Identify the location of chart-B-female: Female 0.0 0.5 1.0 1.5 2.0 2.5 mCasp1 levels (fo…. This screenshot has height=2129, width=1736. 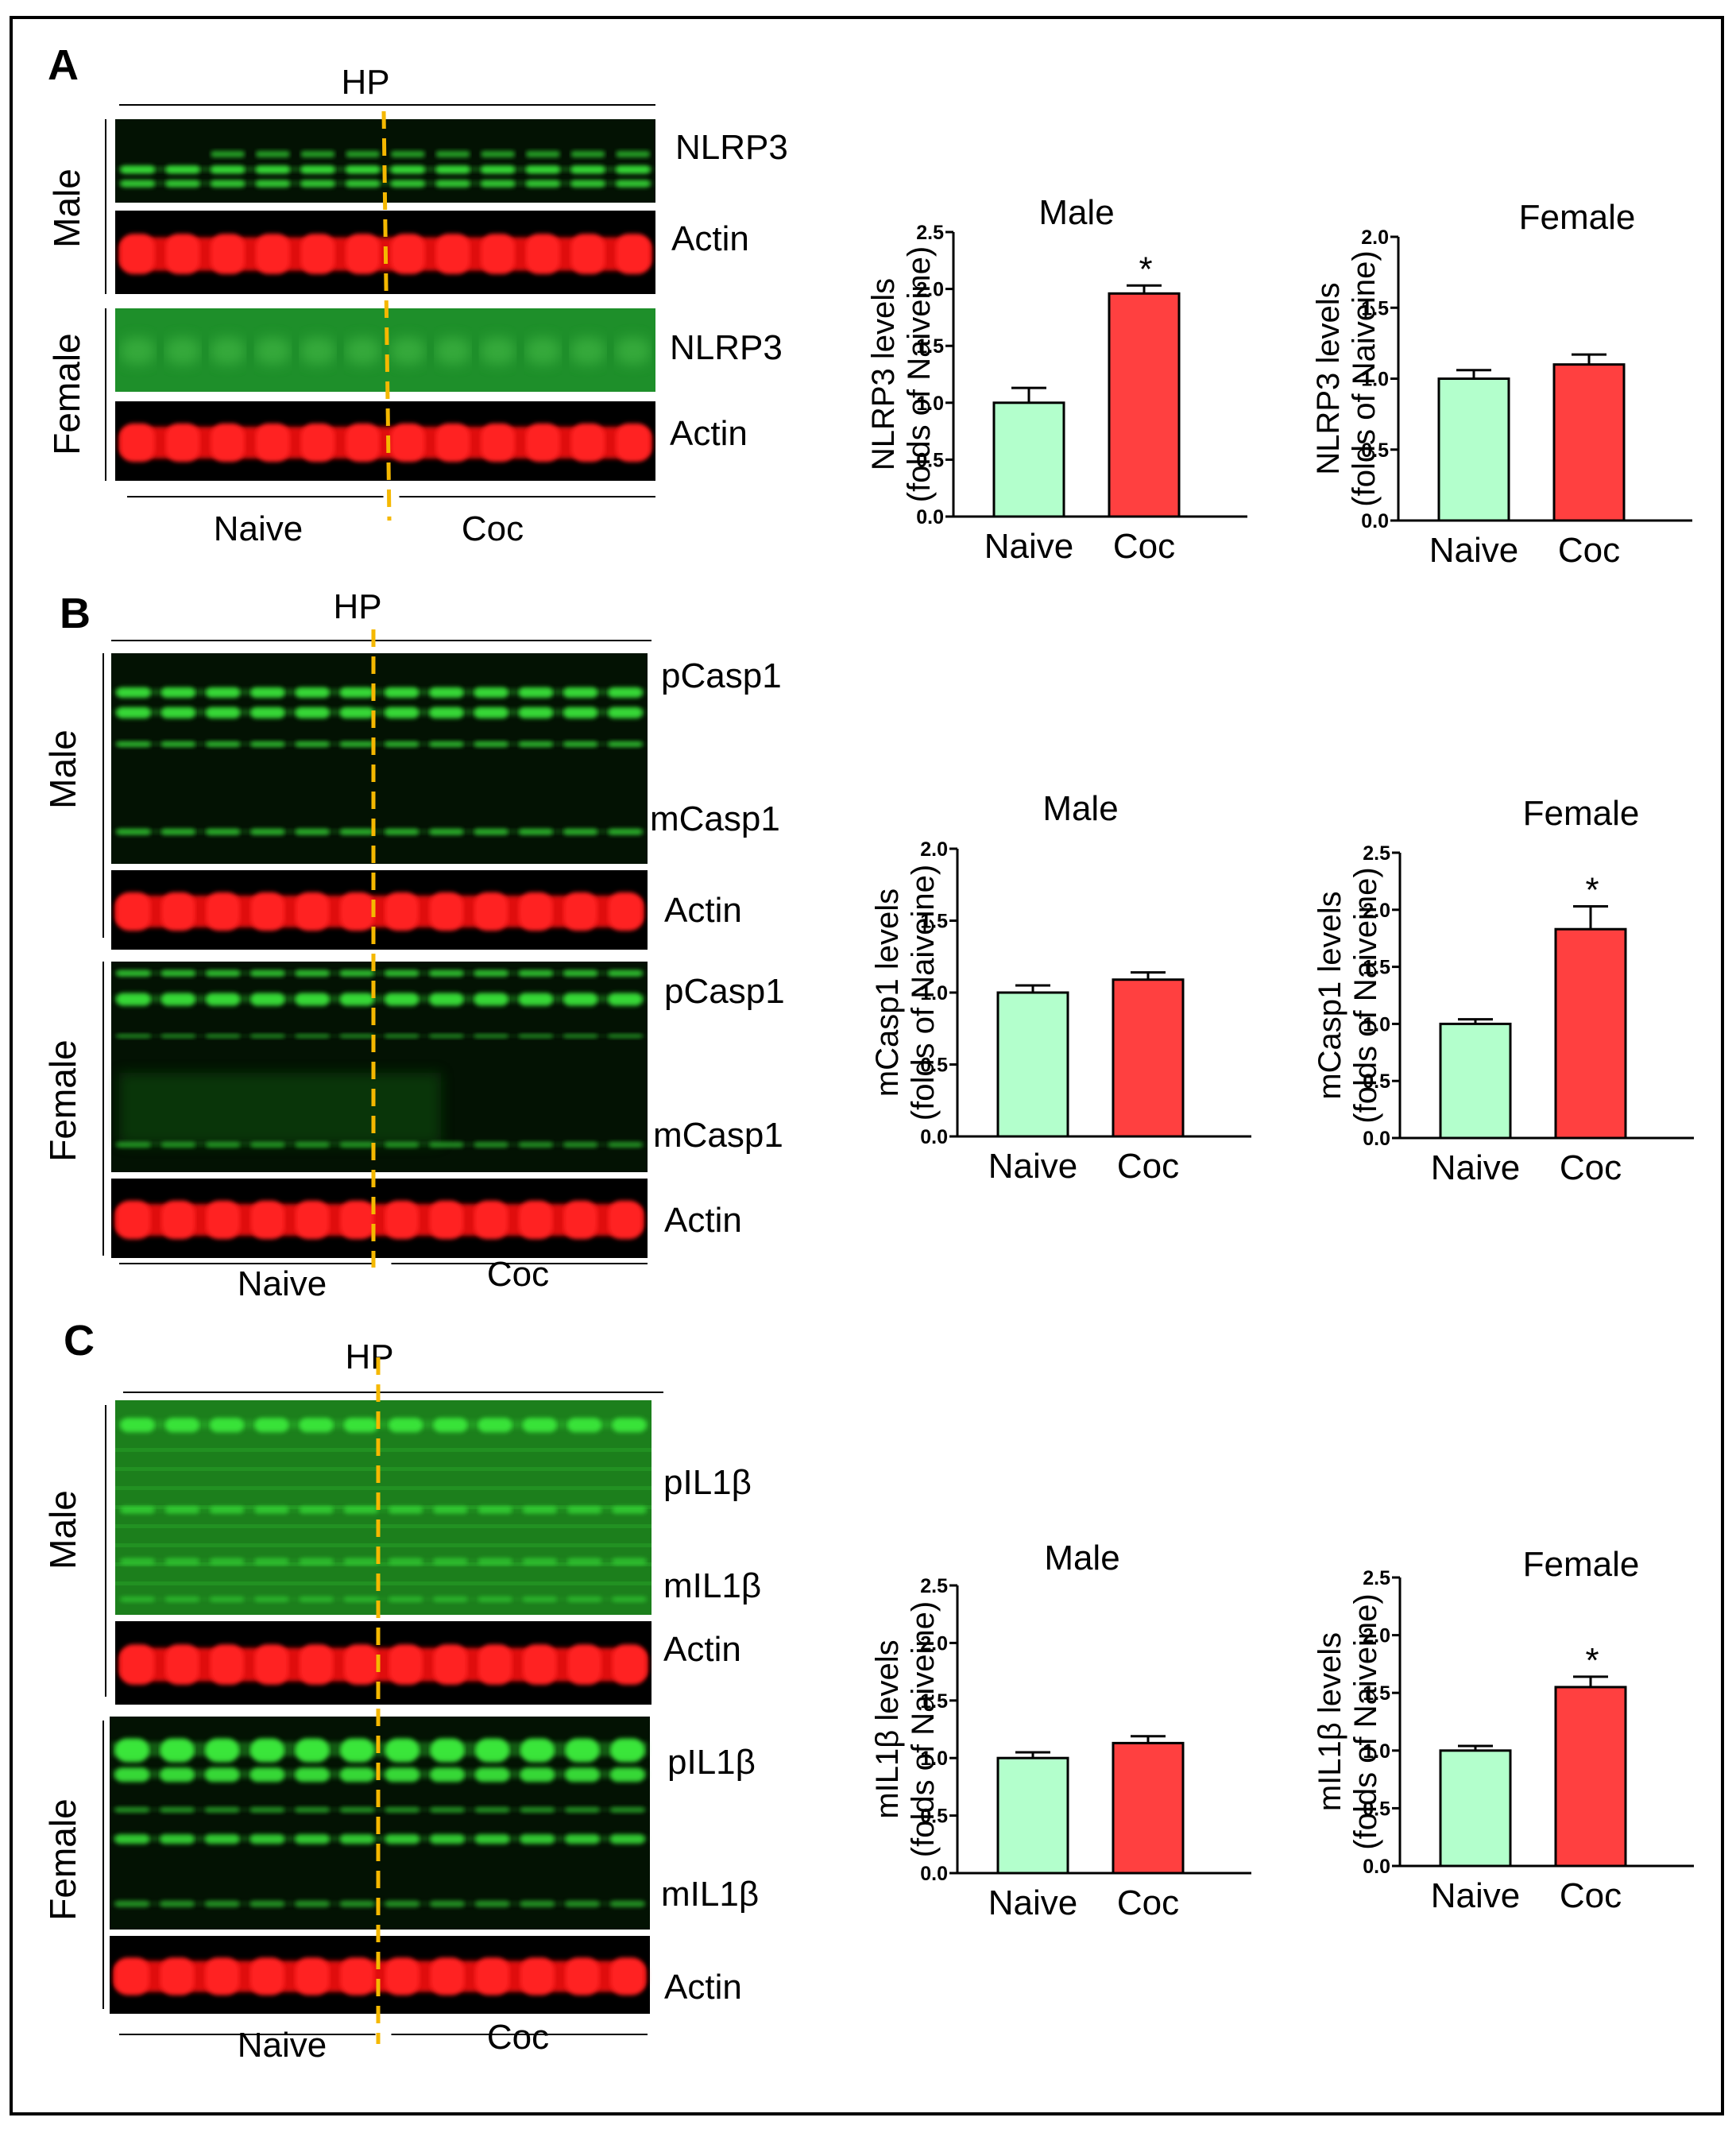
(1503, 990).